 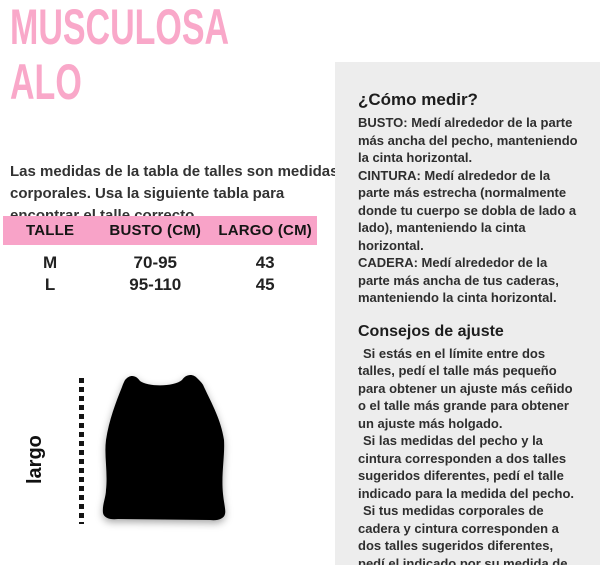 I want to click on table-row: L 95-110 45, so click(x=160, y=285).